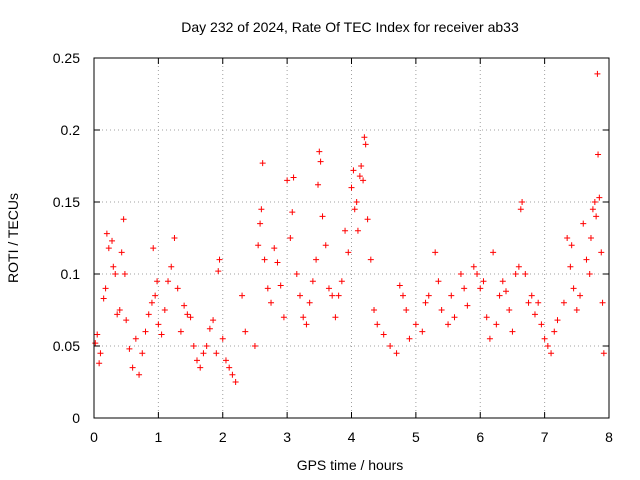  I want to click on y-tick-label: 0.2, so click(71, 130).